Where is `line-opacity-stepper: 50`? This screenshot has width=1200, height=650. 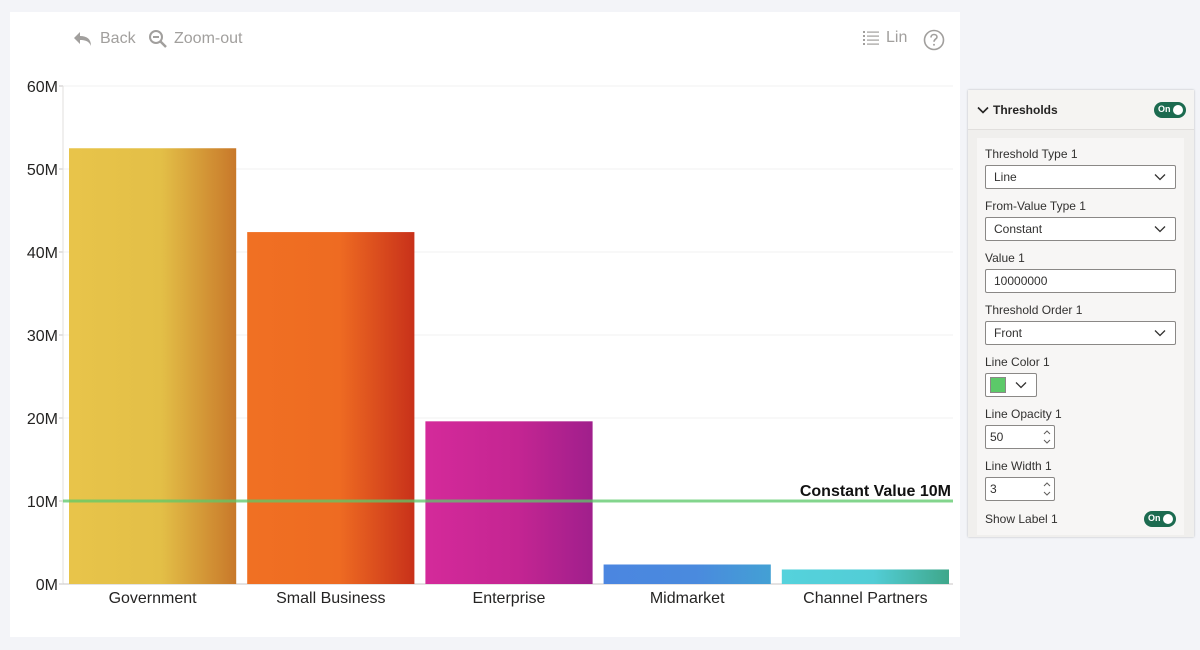 line-opacity-stepper: 50 is located at coordinates (1020, 437).